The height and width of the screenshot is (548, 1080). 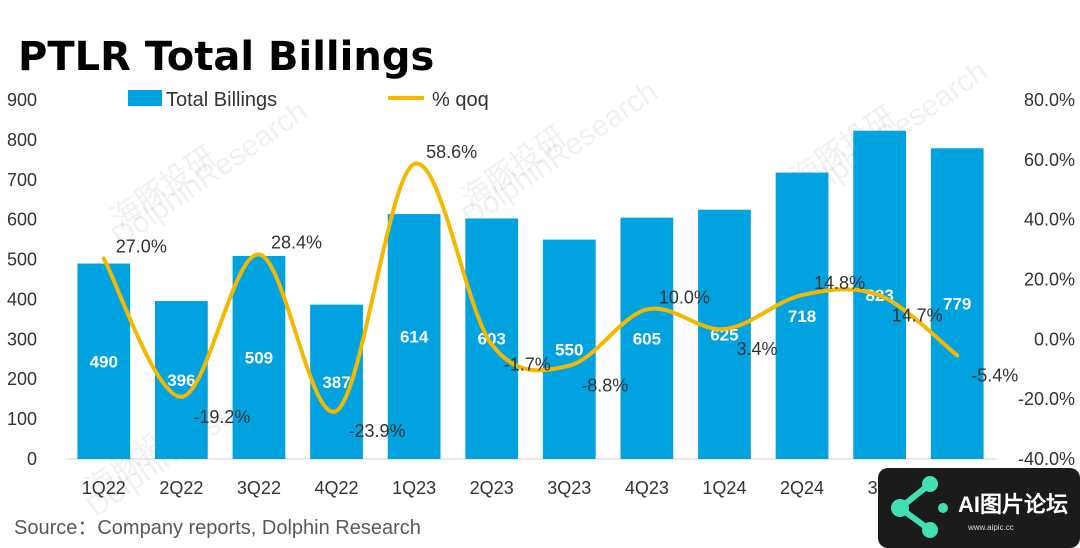 What do you see at coordinates (1046, 399) in the screenshot?
I see `y2-tick-label: -20.0%` at bounding box center [1046, 399].